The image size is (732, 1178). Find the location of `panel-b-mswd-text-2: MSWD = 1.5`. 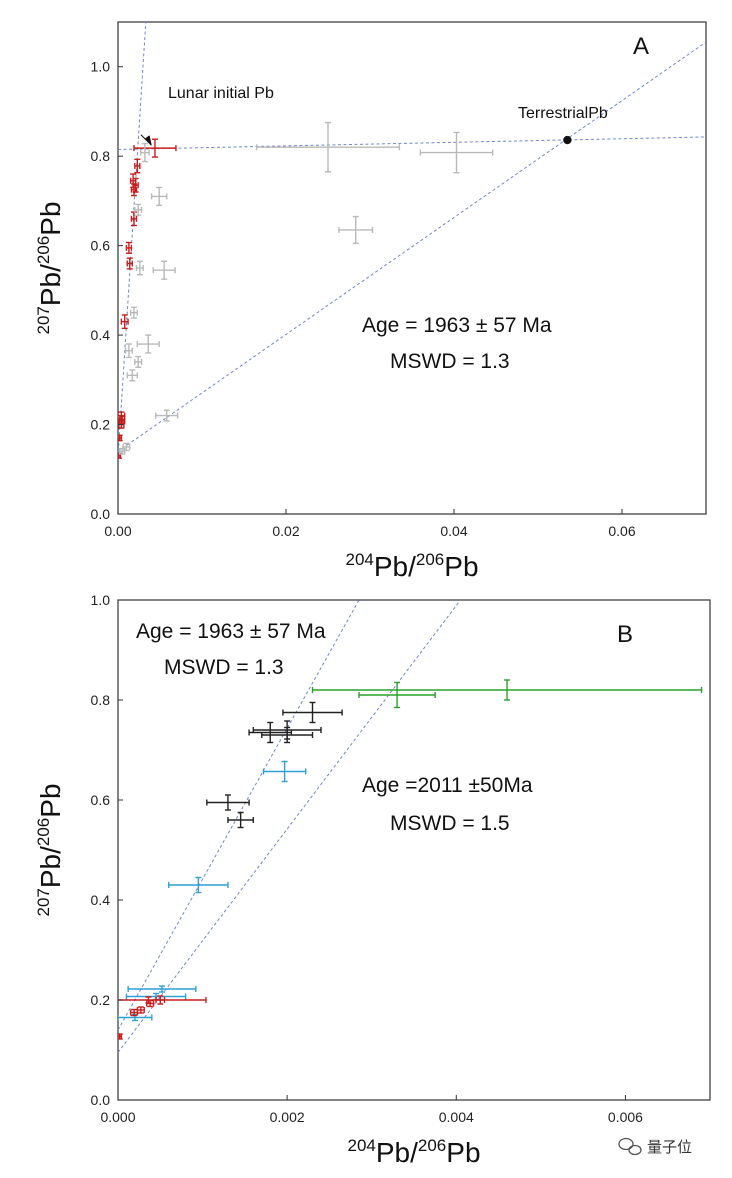

panel-b-mswd-text-2: MSWD = 1.5 is located at coordinates (450, 823).